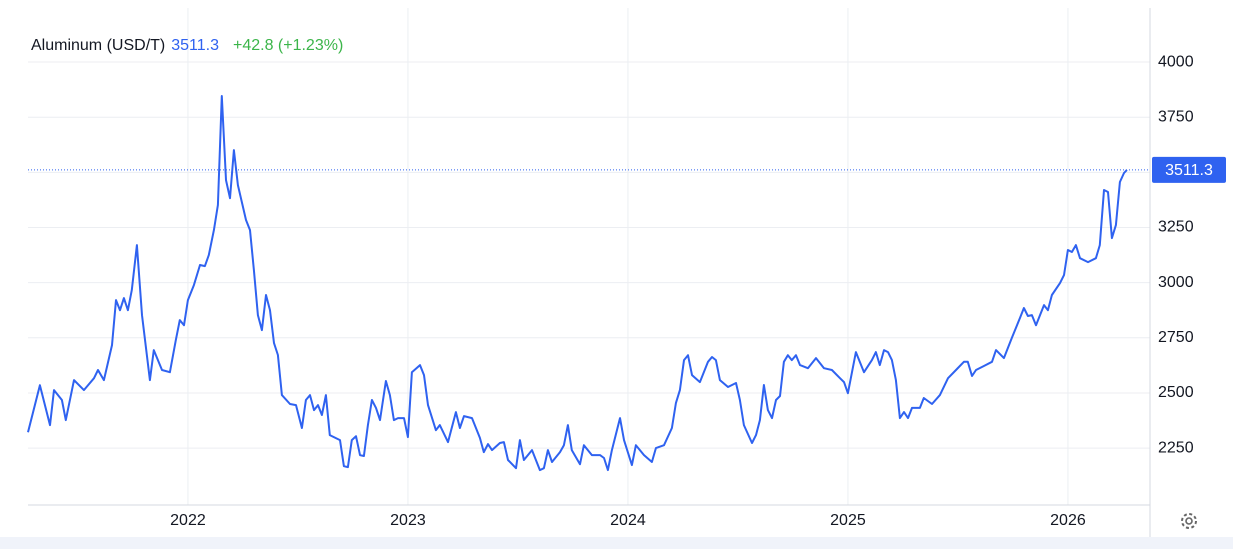 This screenshot has width=1233, height=554. What do you see at coordinates (1176, 61) in the screenshot?
I see `y-tick-label: 4000` at bounding box center [1176, 61].